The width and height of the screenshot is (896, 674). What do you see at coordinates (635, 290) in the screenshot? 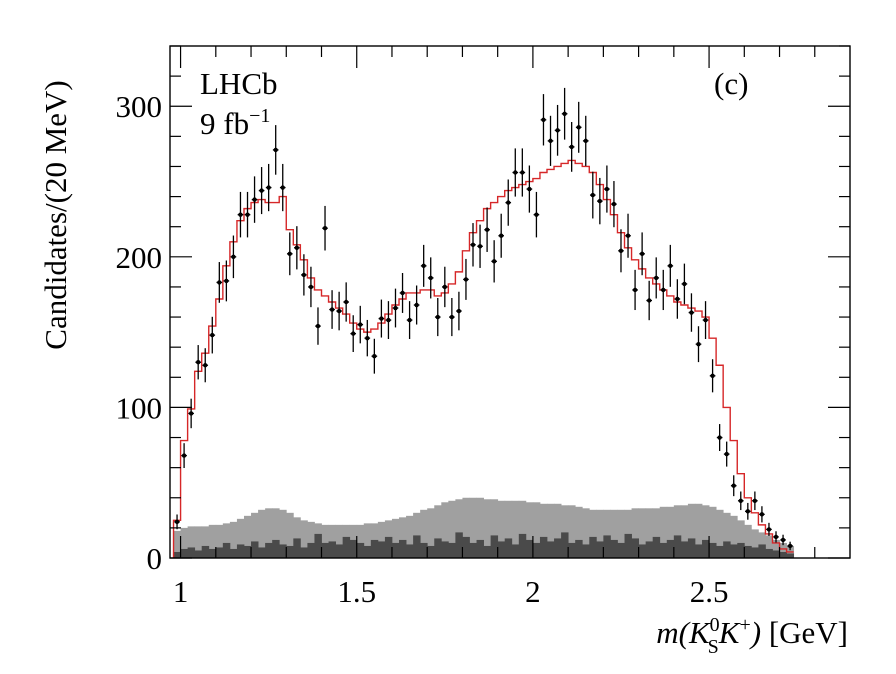
I see `data-point-65-marker` at bounding box center [635, 290].